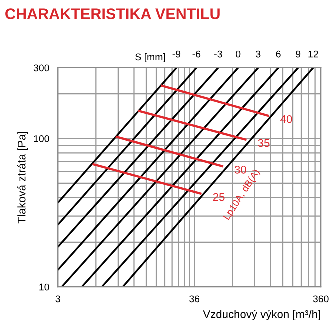  Describe the element at coordinates (42, 68) in the screenshot. I see `y-tick-label: 300` at that location.